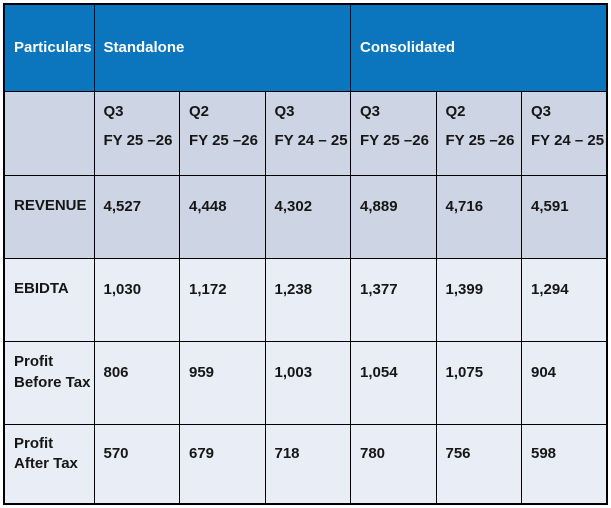  I want to click on data-cell: 1,294, so click(564, 299).